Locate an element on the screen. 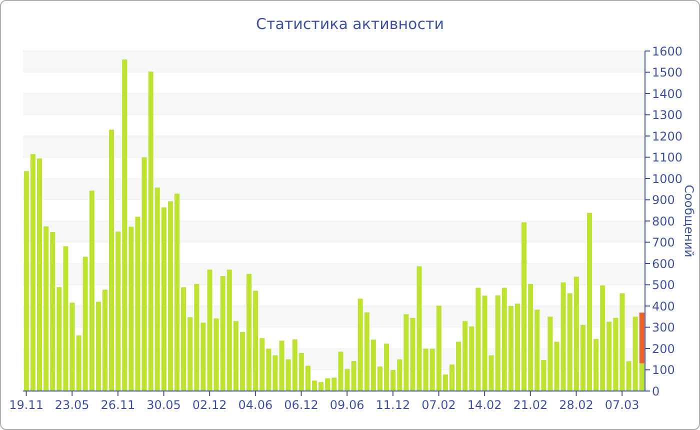  x-tick-label: 04.06 is located at coordinates (255, 405).